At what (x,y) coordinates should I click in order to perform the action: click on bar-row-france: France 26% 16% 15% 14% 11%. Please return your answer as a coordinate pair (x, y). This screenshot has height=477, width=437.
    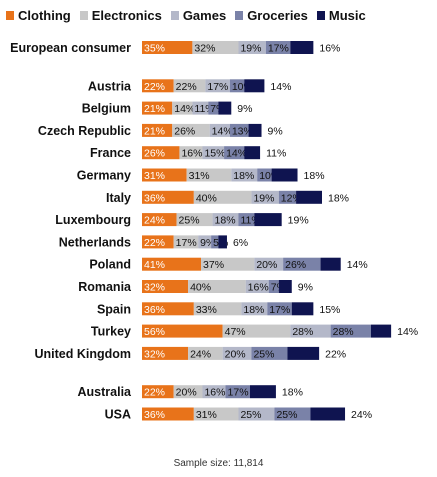
    Looking at the image, I should click on (188, 153).